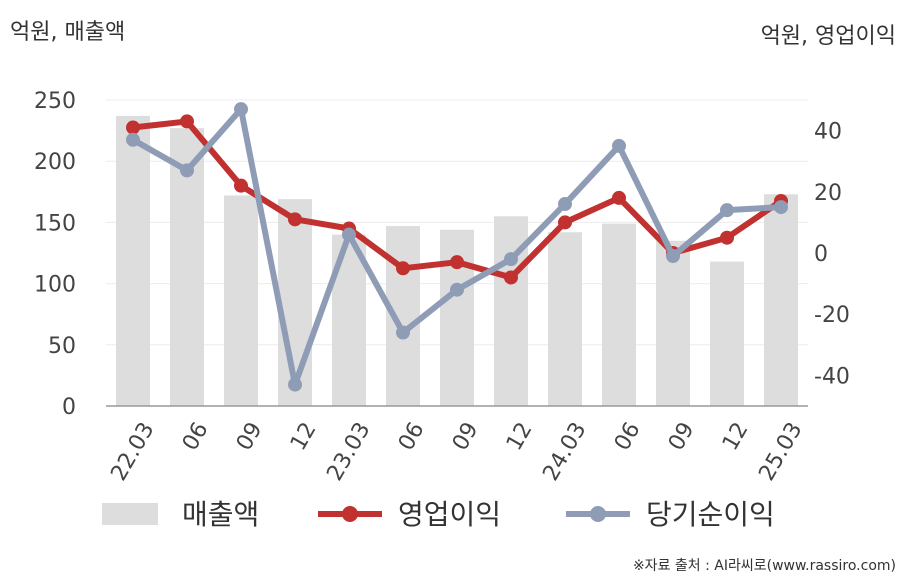 This screenshot has height=580, width=908. Describe the element at coordinates (69, 407) in the screenshot. I see `y-left-tick-label: 0` at that location.